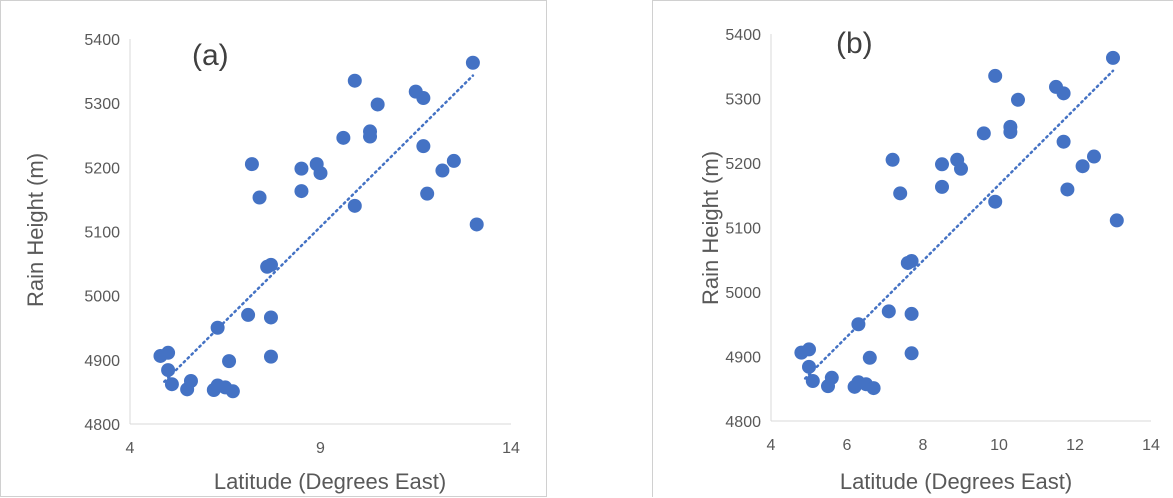 This screenshot has height=498, width=1173. I want to click on x-tick-labels: 4 9 14, so click(323, 448).